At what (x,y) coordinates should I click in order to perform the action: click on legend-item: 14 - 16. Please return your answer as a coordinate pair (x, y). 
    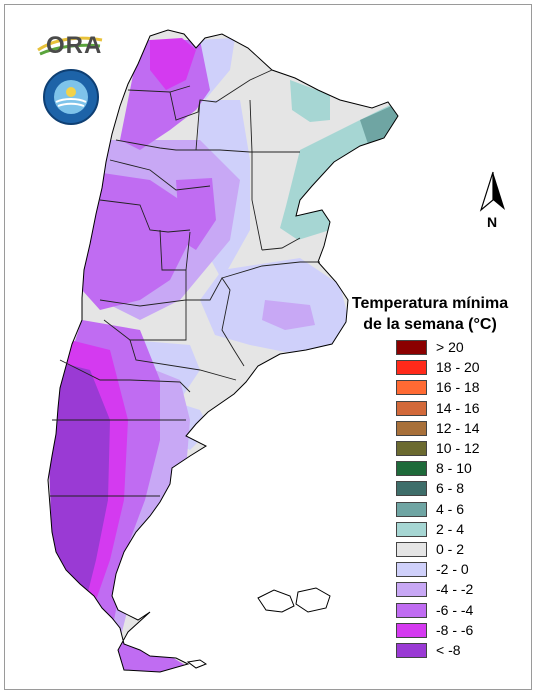
    Looking at the image, I should click on (461, 409).